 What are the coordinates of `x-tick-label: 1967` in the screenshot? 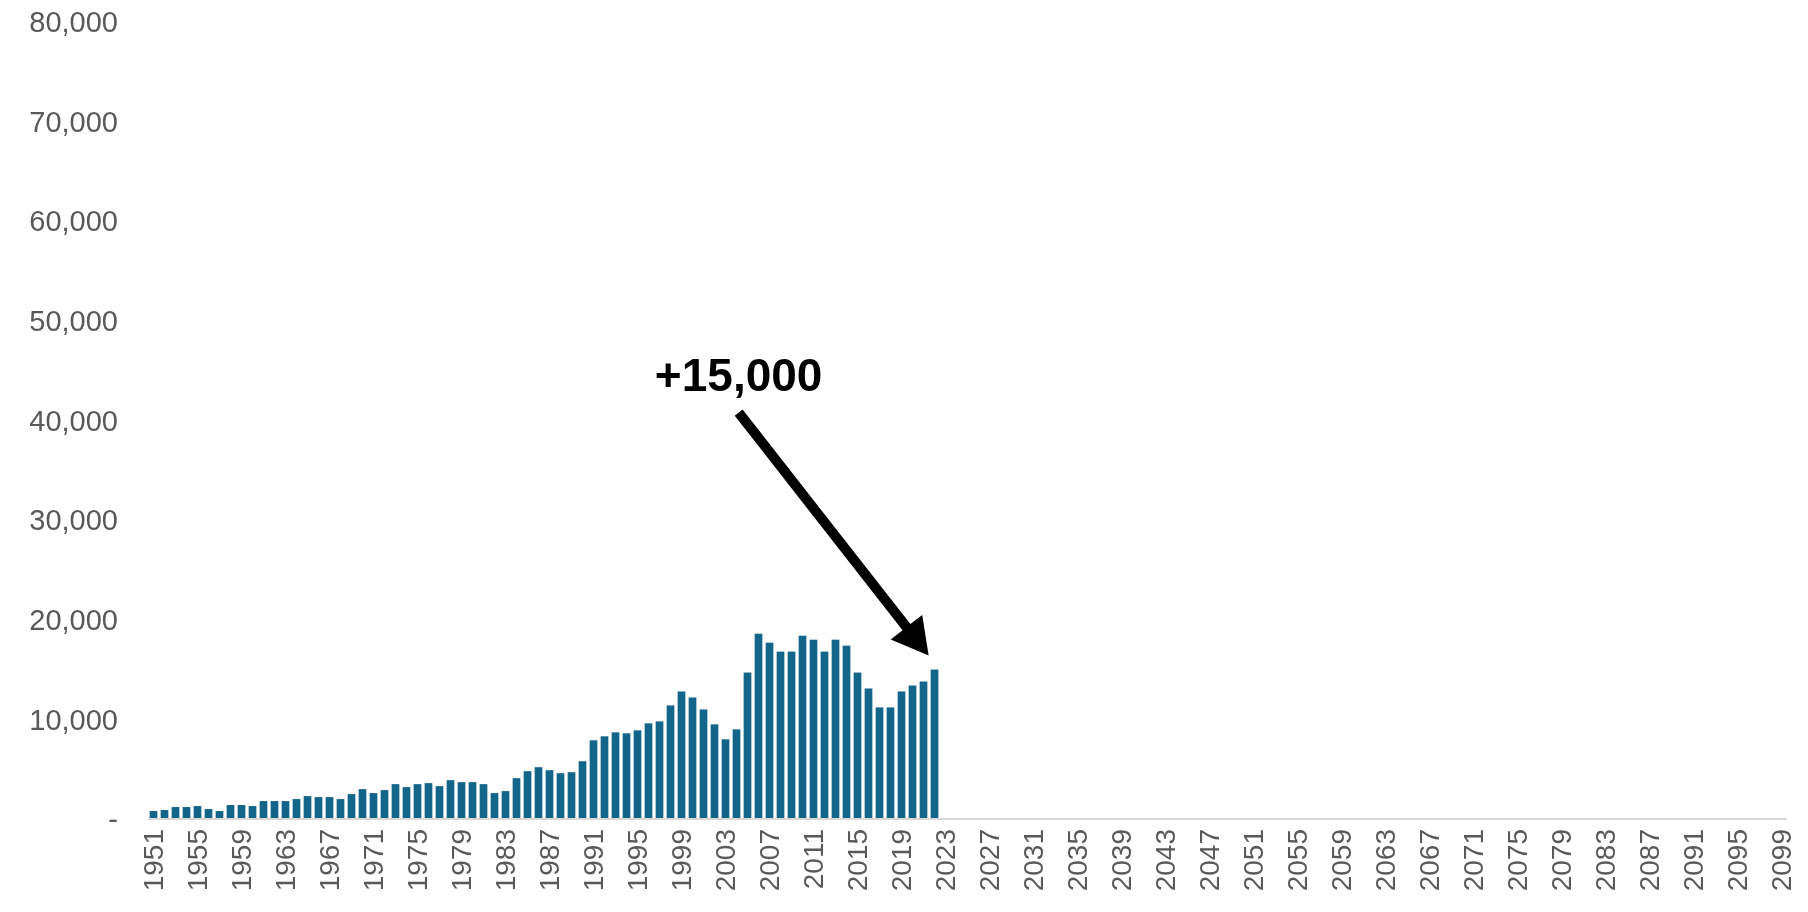 It's located at (330, 860).